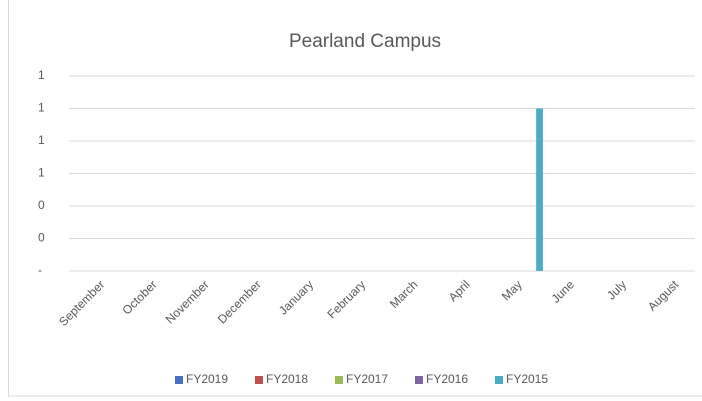 The width and height of the screenshot is (702, 401). Describe the element at coordinates (40, 270) in the screenshot. I see `y-tick-label: -` at that location.